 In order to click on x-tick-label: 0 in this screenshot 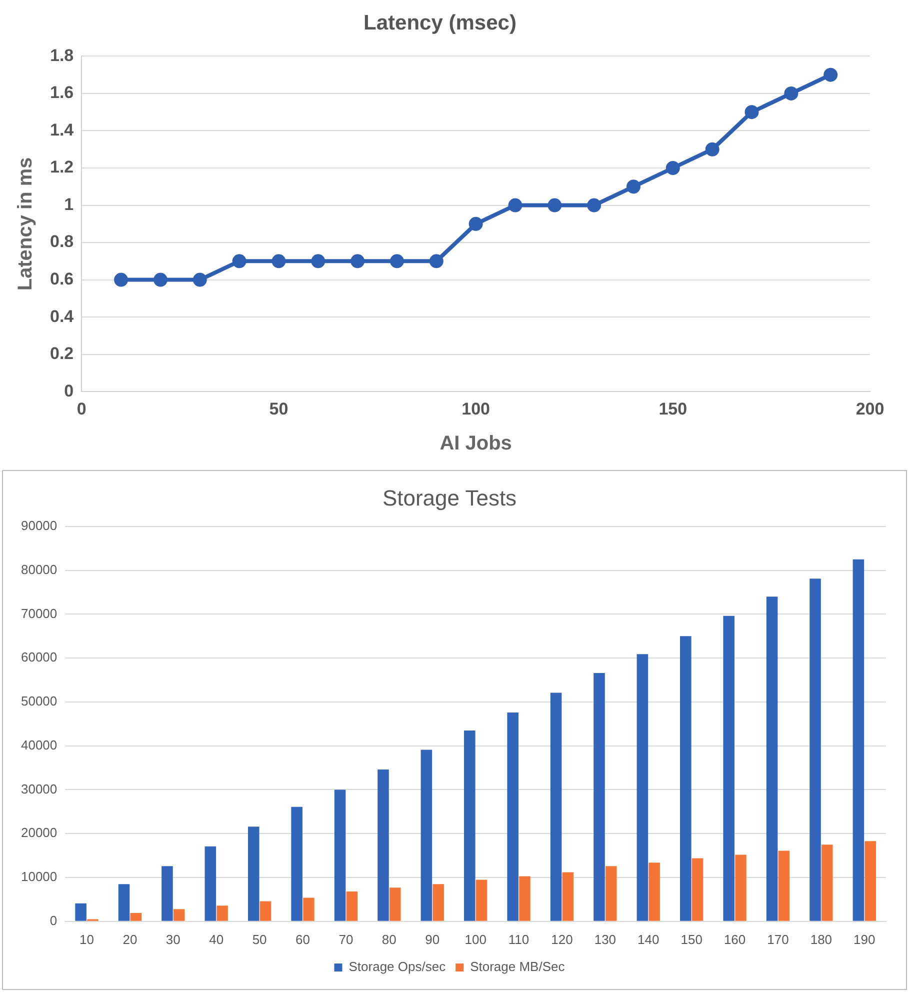, I will do `click(81, 408)`.